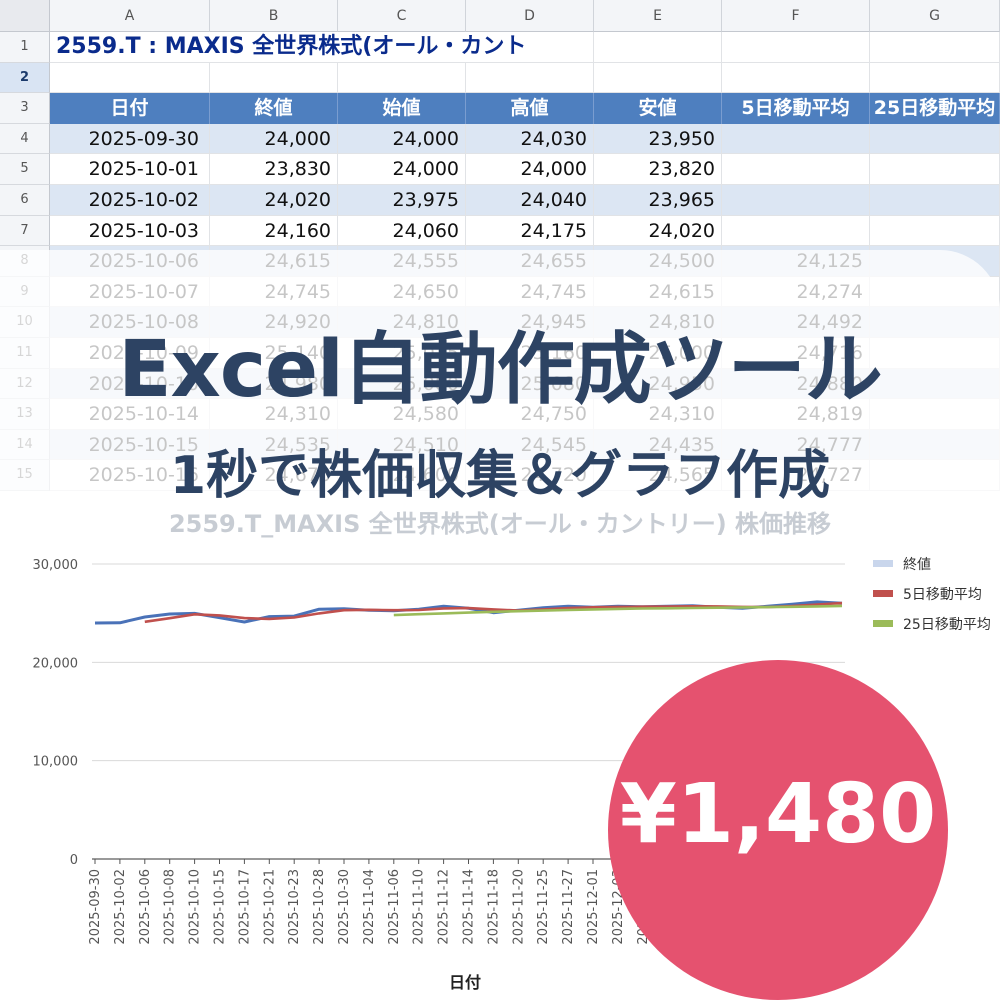 The height and width of the screenshot is (1000, 1000). I want to click on column-header-b: B, so click(274, 16).